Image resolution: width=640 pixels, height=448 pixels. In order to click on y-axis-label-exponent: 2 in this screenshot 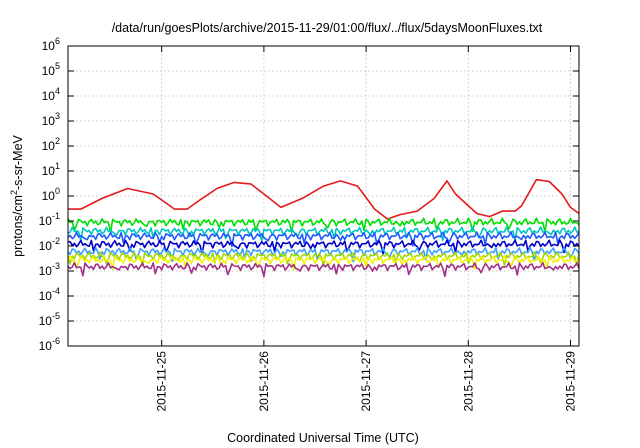, I will do `click(14, 192)`.